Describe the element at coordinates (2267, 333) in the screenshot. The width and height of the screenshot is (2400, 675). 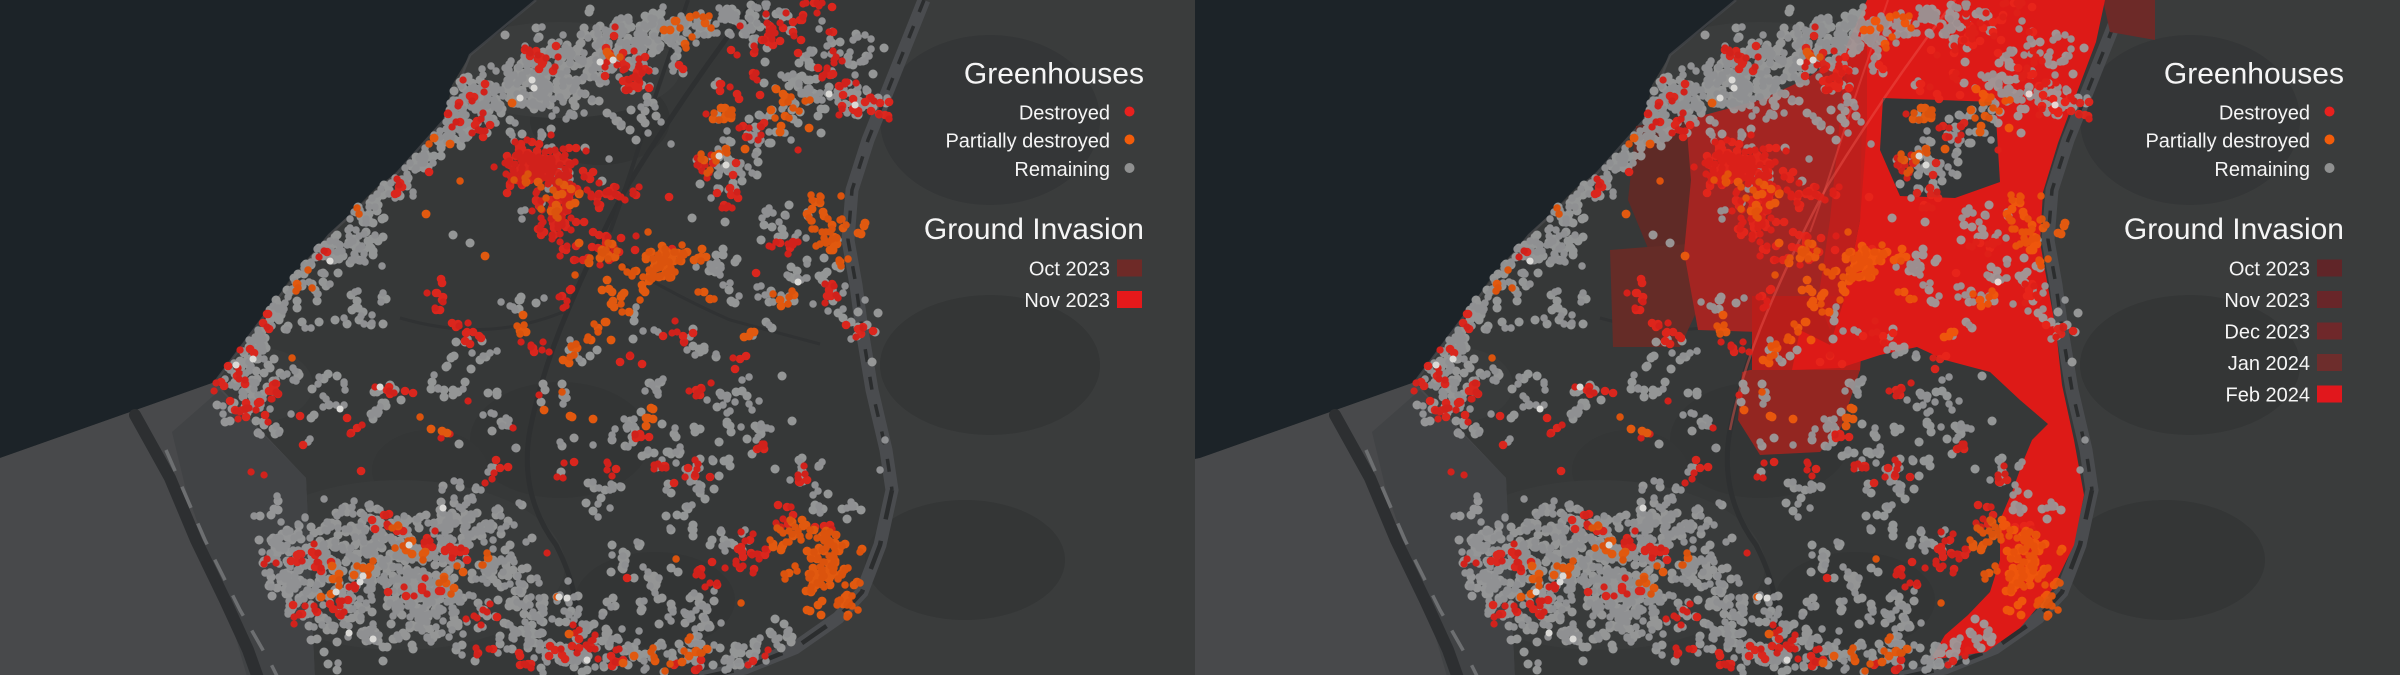
I see `svg-text: Dec 2023` at that location.